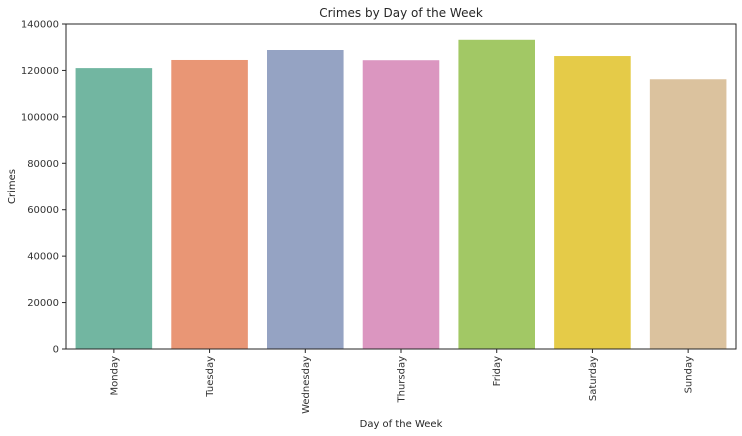 This screenshot has width=742, height=436. Describe the element at coordinates (593, 378) in the screenshot. I see `x-tick-label: Saturday` at that location.